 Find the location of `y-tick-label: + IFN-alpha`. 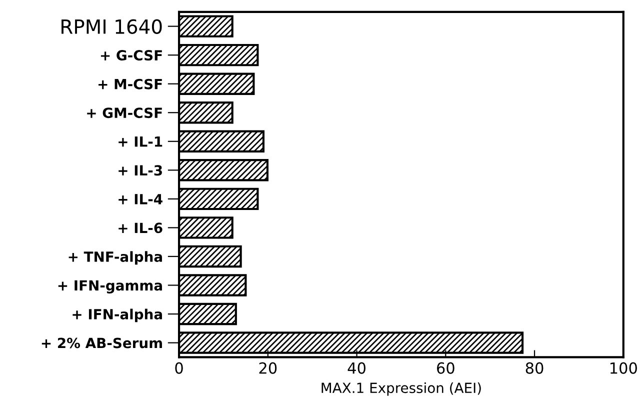

y-tick-label: + IFN-alpha is located at coordinates (117, 315).